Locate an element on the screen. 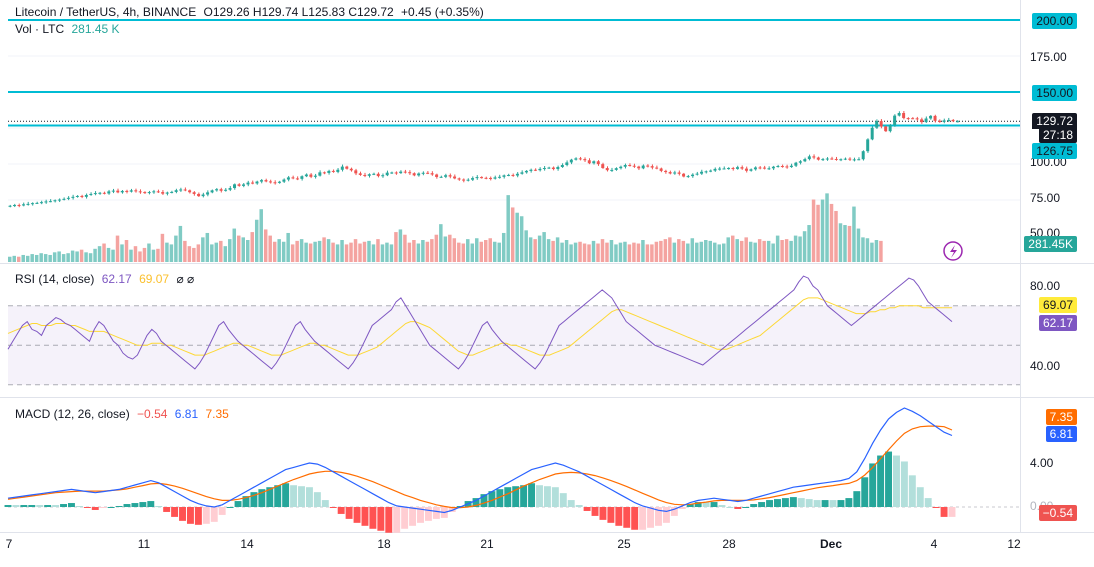  volume-label: Vol · LTC is located at coordinates (40, 29).